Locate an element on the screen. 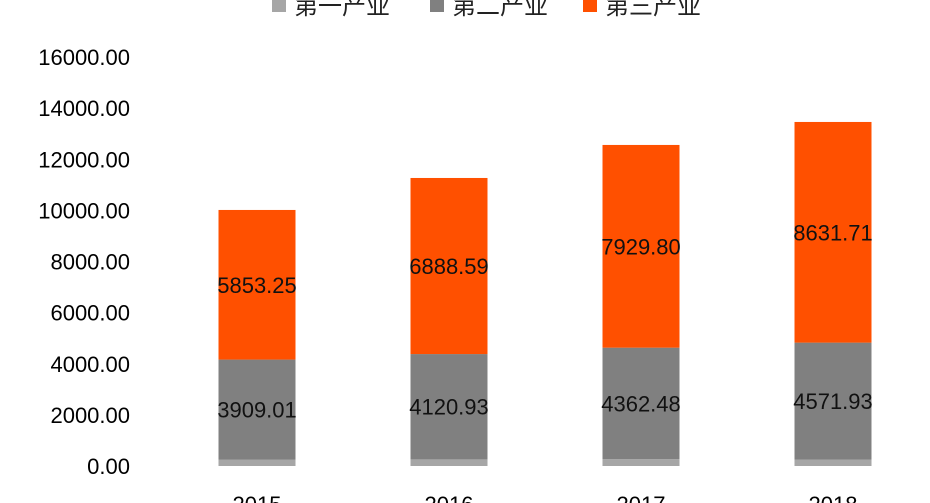  y-tick-label: 12000.00 is located at coordinates (84, 159).